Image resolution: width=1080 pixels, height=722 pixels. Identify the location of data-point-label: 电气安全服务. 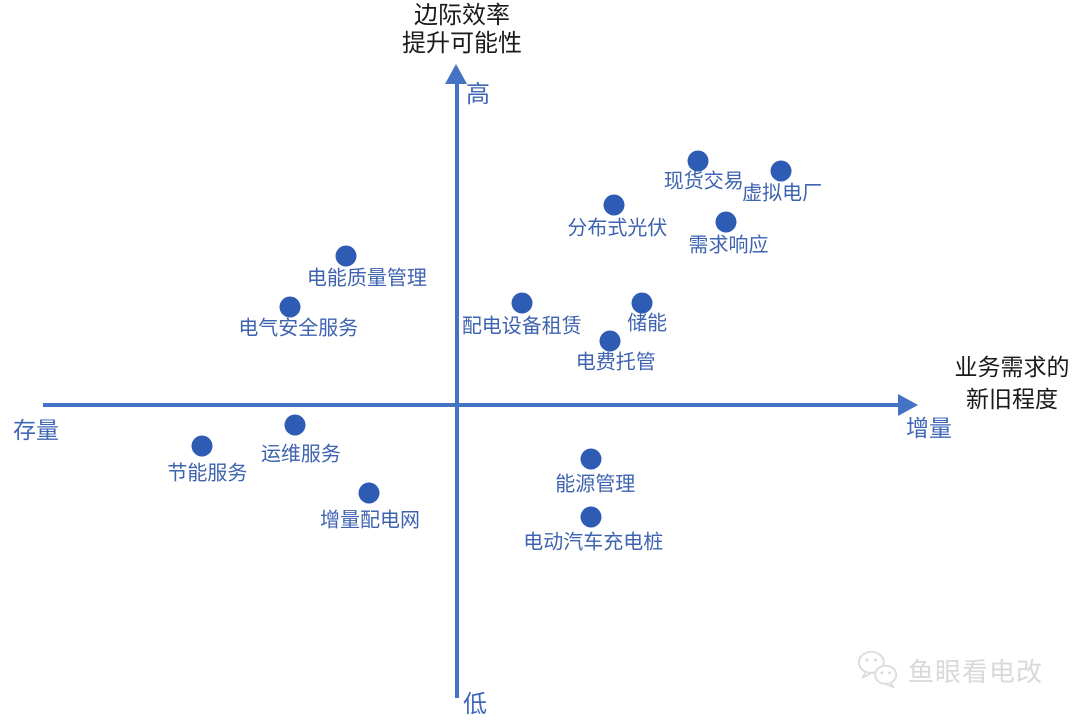
(298, 328).